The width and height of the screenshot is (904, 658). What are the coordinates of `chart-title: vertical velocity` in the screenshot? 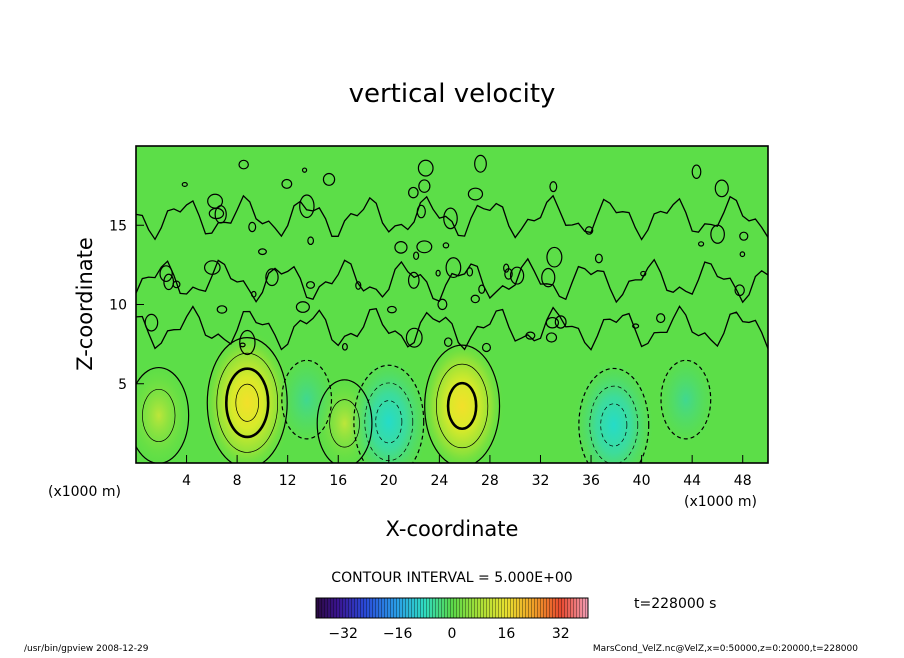 It's located at (452, 94).